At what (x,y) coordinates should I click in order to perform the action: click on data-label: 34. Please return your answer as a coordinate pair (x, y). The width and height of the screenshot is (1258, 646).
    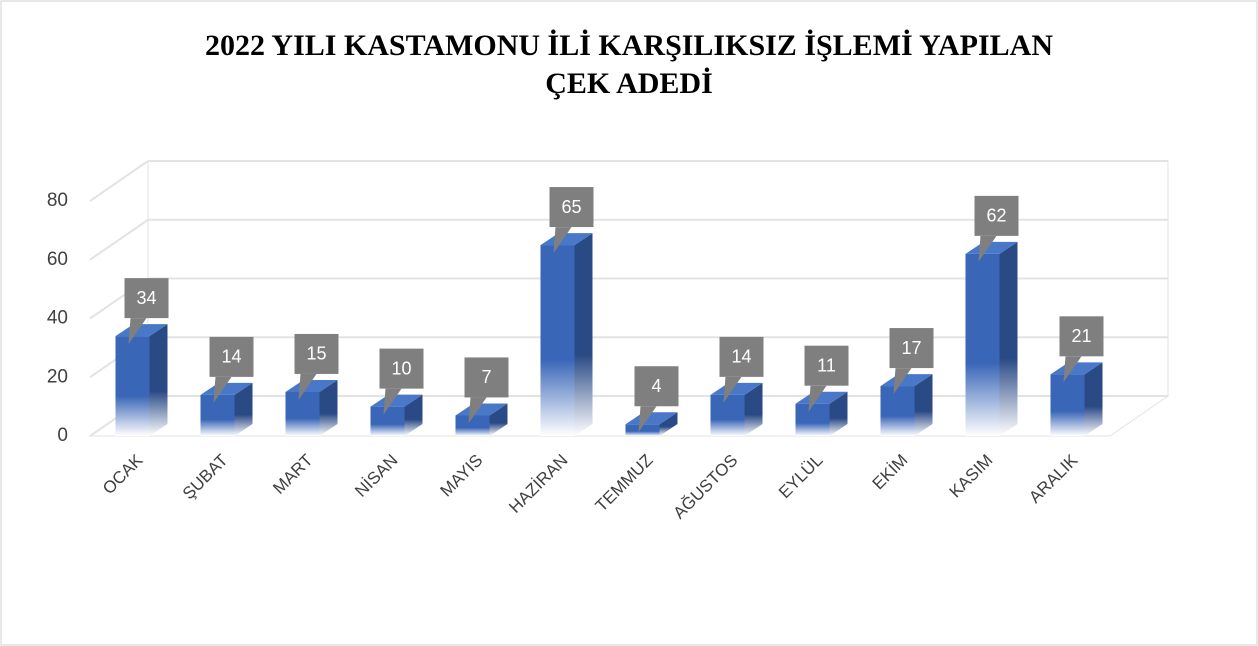
    Looking at the image, I should click on (146, 298).